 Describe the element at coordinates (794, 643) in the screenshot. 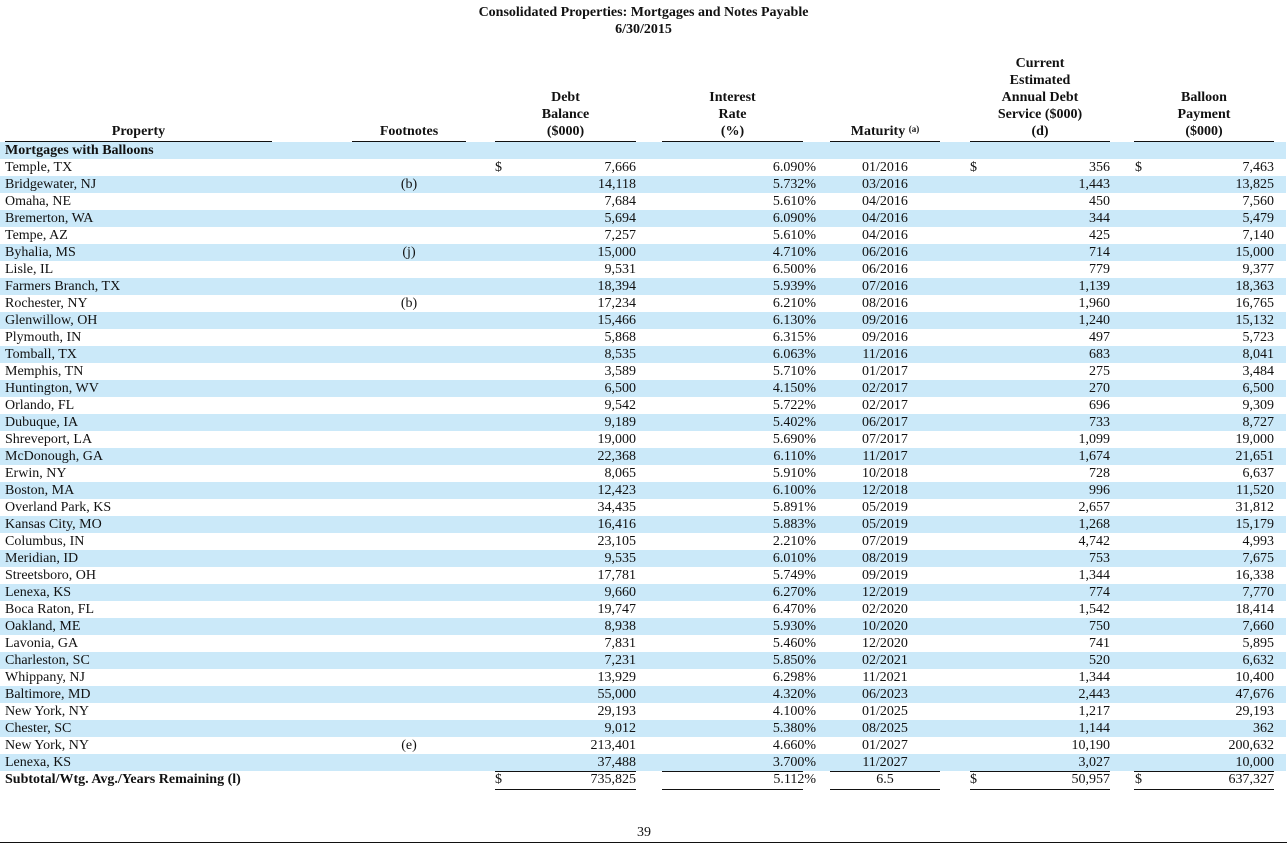

I see `interest-rate: 5.460%` at that location.